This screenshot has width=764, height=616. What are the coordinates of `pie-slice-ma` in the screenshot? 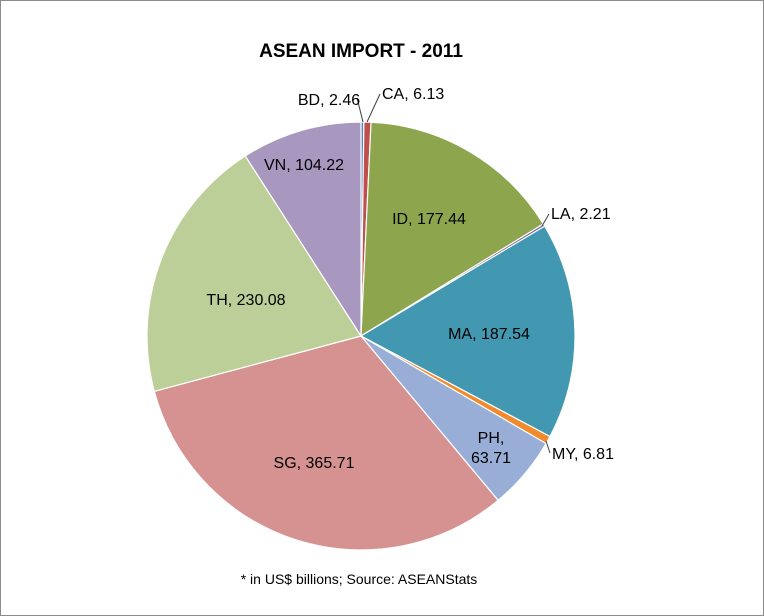 It's located at (467, 331).